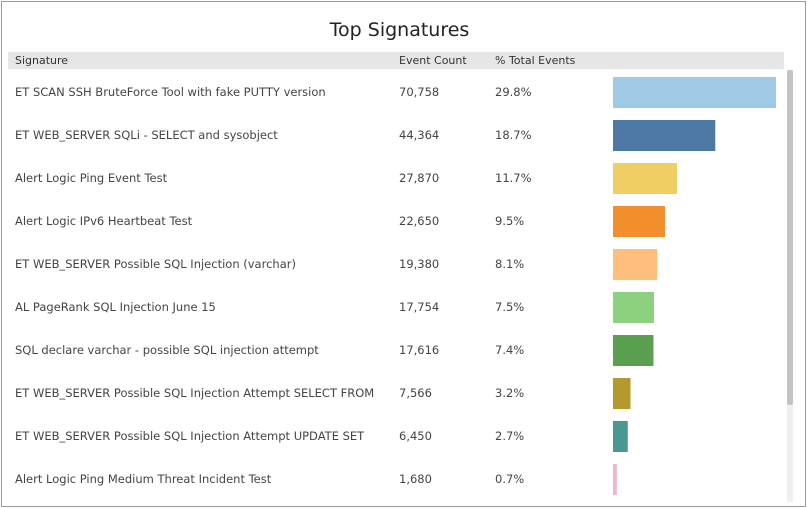  I want to click on column-header-event-count: Event Count, so click(433, 60).